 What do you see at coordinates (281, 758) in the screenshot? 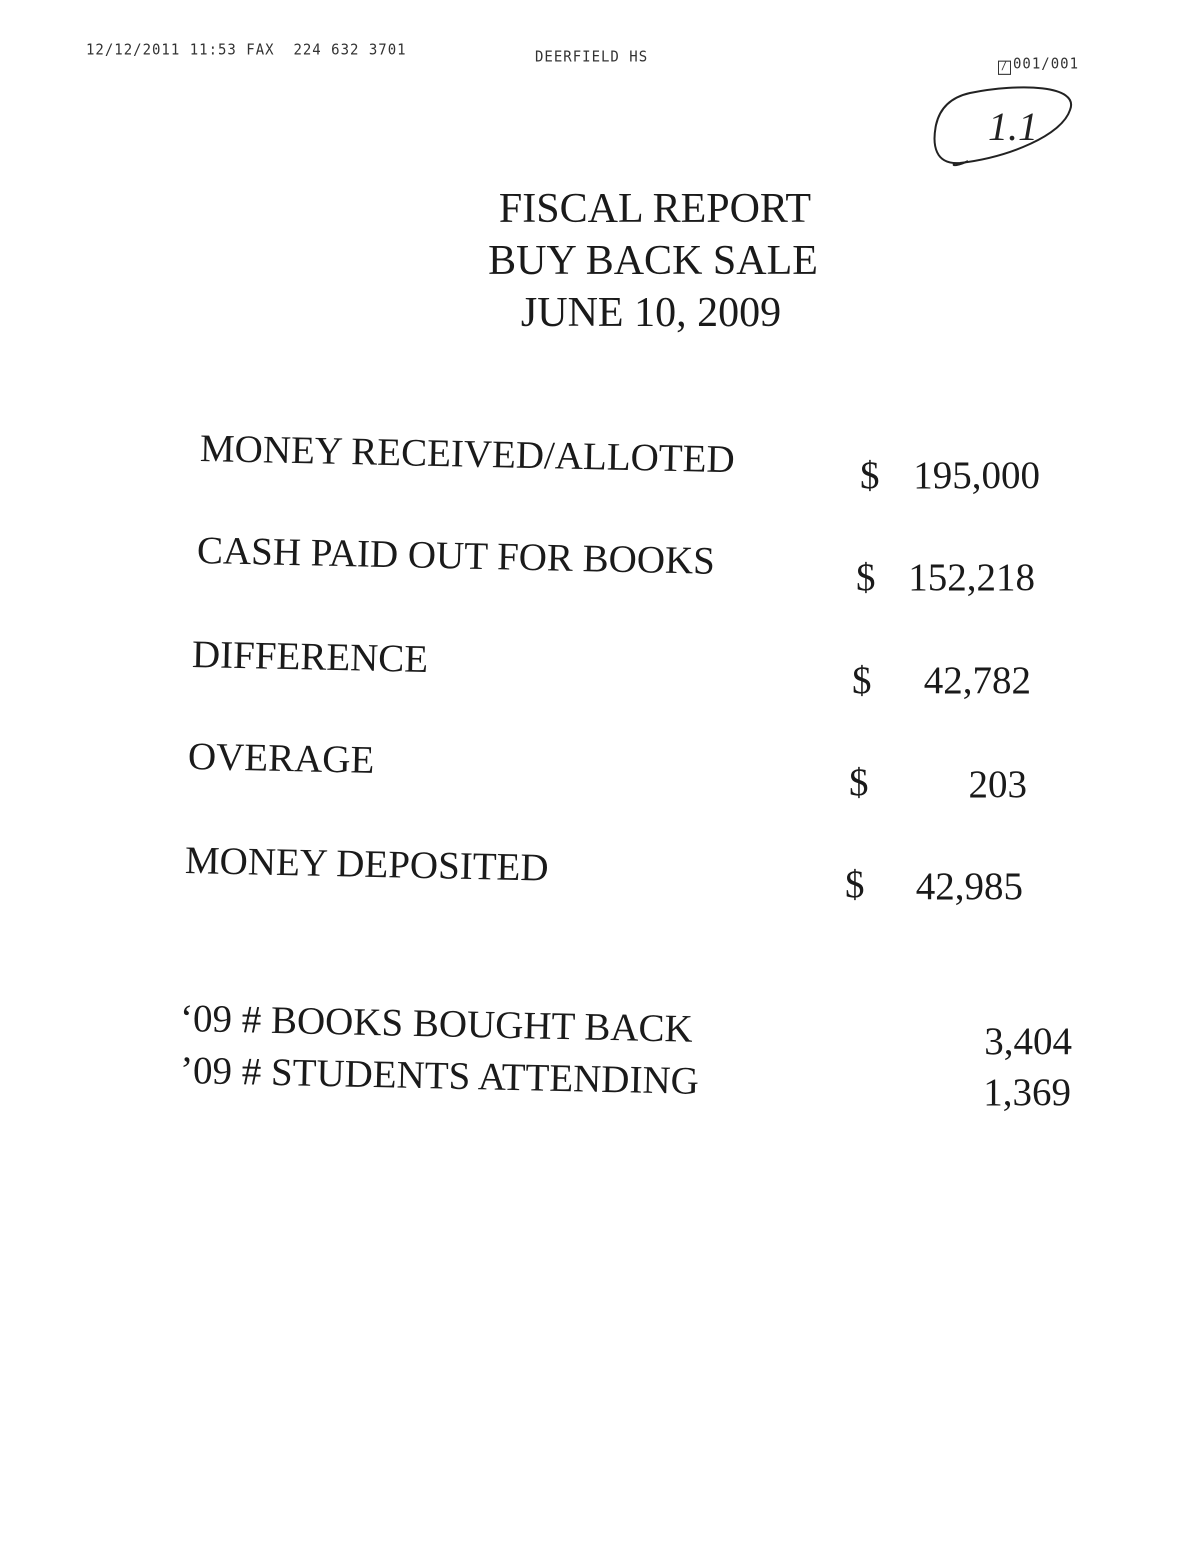
I see `row-label: OVERAGE` at bounding box center [281, 758].